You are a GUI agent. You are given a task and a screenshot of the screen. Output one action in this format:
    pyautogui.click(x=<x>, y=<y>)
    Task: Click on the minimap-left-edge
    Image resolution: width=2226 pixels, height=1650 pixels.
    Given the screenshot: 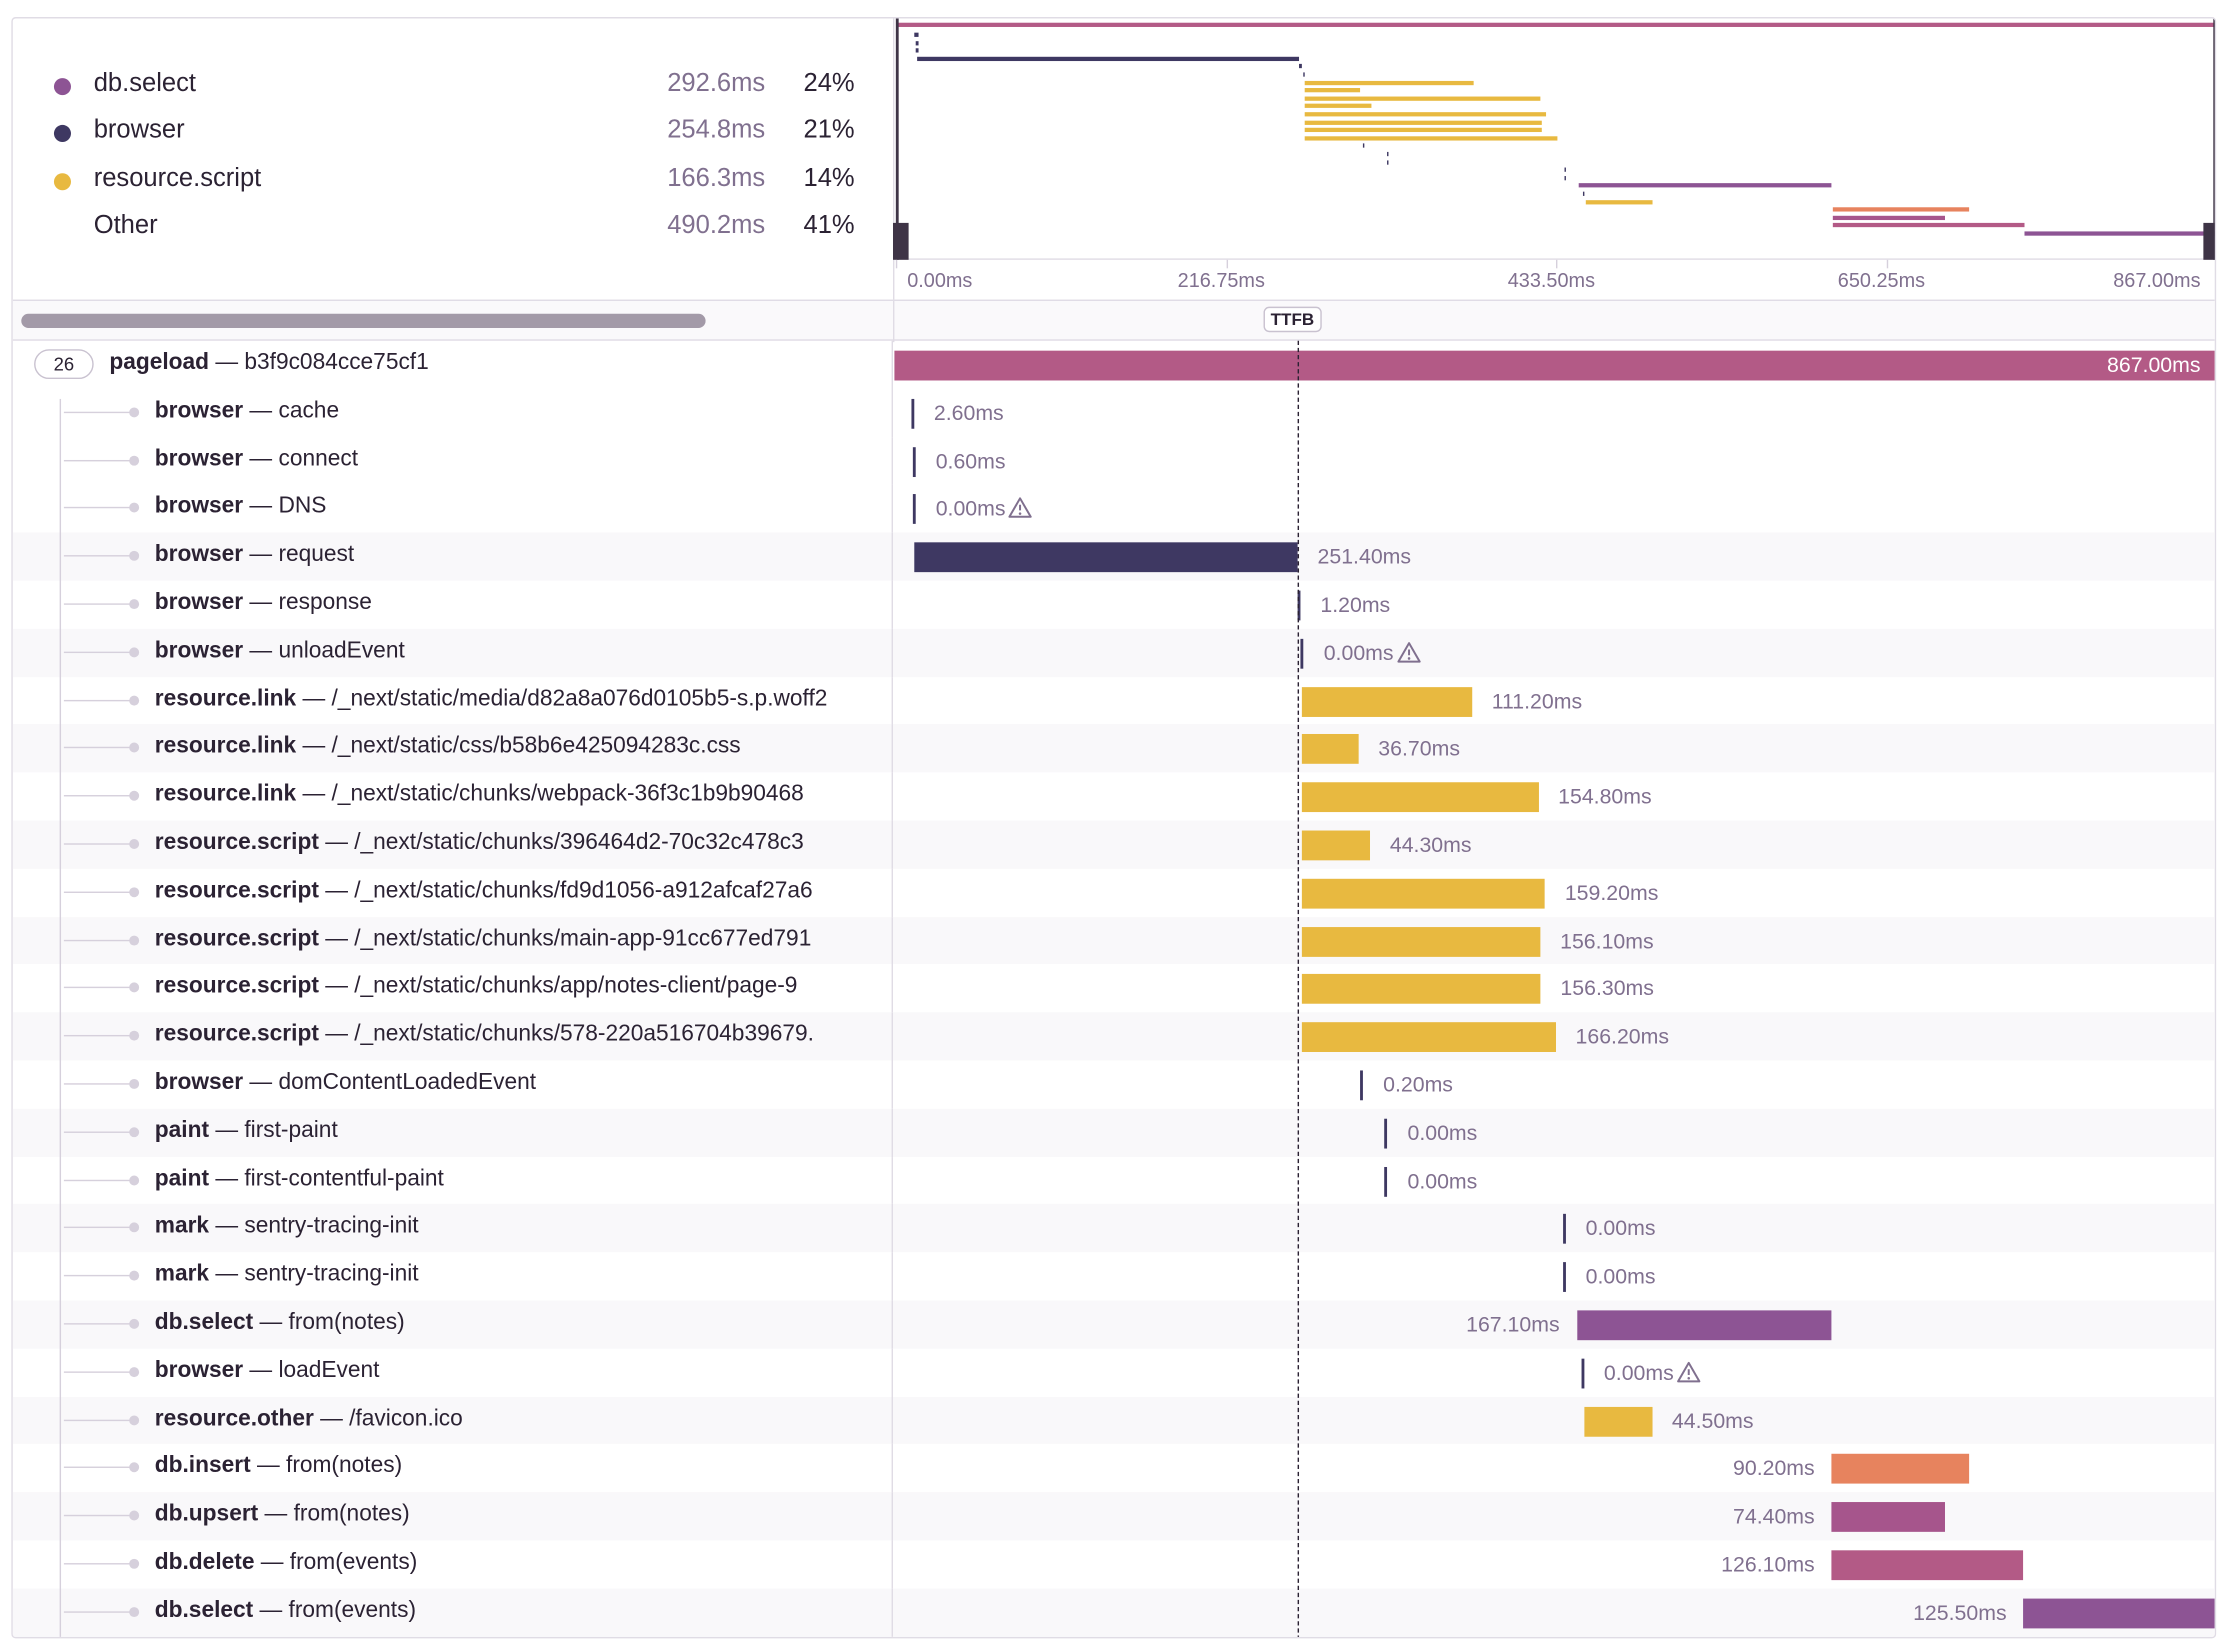 What is the action you would take?
    pyautogui.click(x=897, y=139)
    